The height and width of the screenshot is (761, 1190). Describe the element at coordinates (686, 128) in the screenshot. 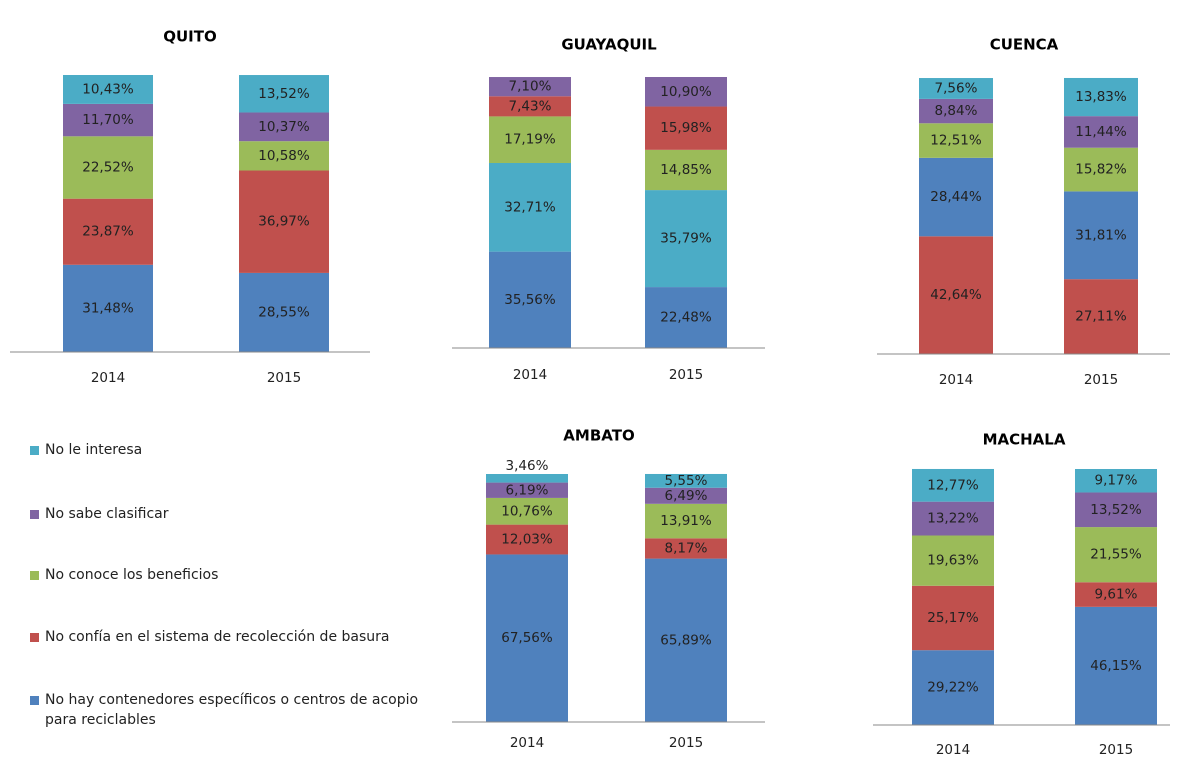

I see `value-label: 15,98%` at that location.